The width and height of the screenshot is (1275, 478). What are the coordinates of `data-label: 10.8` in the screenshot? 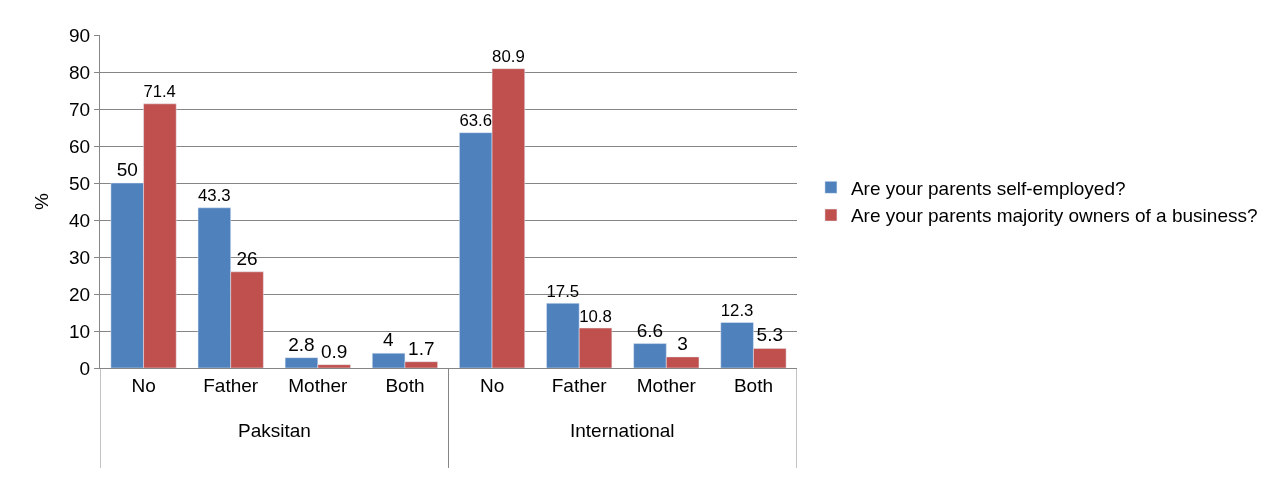 It's located at (595, 316).